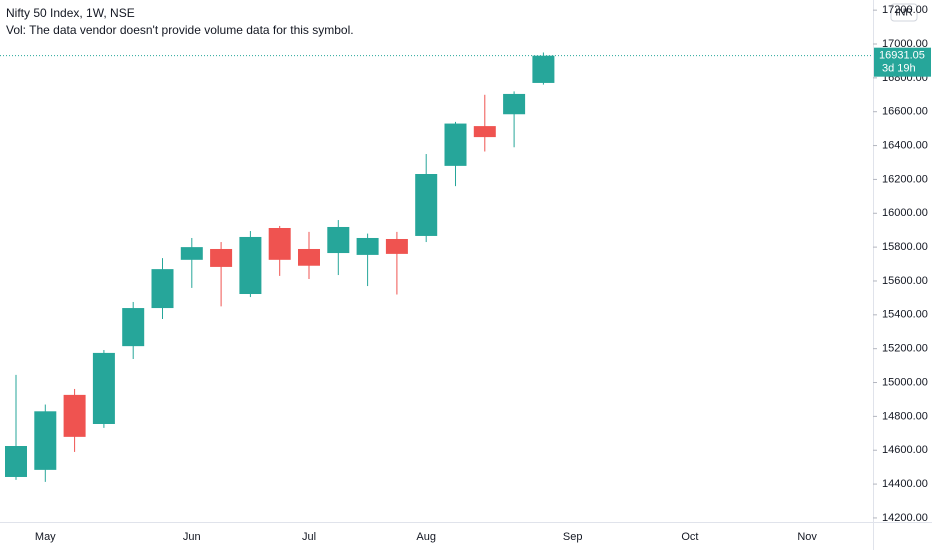 This screenshot has width=932, height=550. What do you see at coordinates (899, 69) in the screenshot?
I see `countdown-label: 3d 19h` at bounding box center [899, 69].